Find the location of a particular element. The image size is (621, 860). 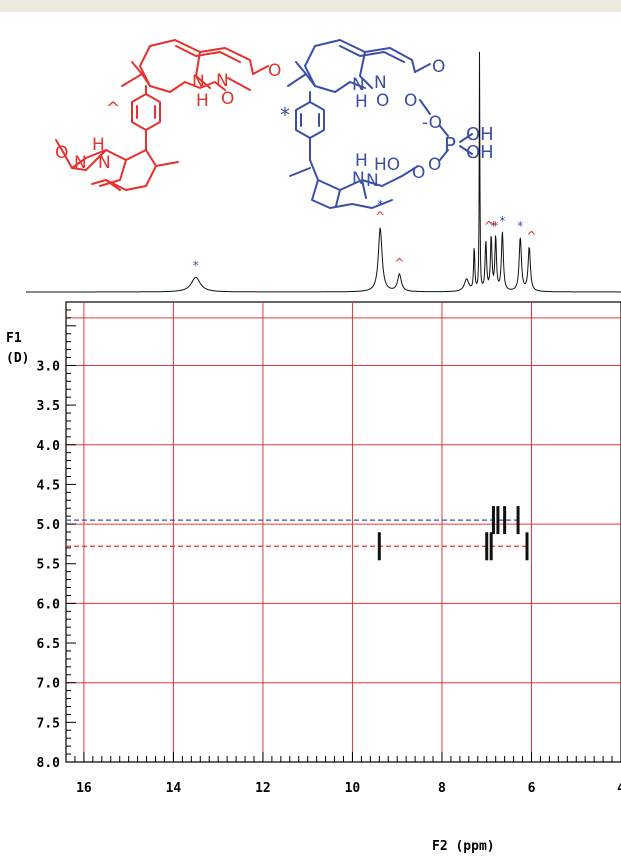

y-tick-label: 5.5 is located at coordinates (48, 565).